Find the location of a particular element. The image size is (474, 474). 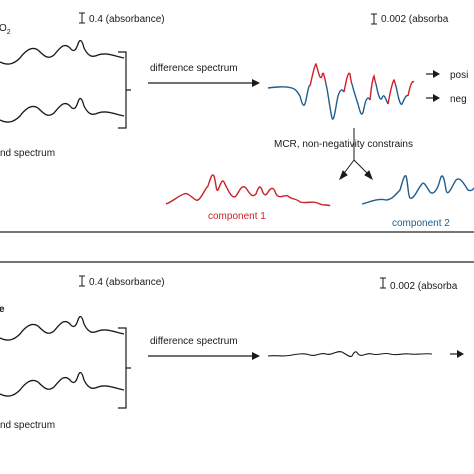

mcr-label: MCR, non-negativity constrains is located at coordinates (343, 144).